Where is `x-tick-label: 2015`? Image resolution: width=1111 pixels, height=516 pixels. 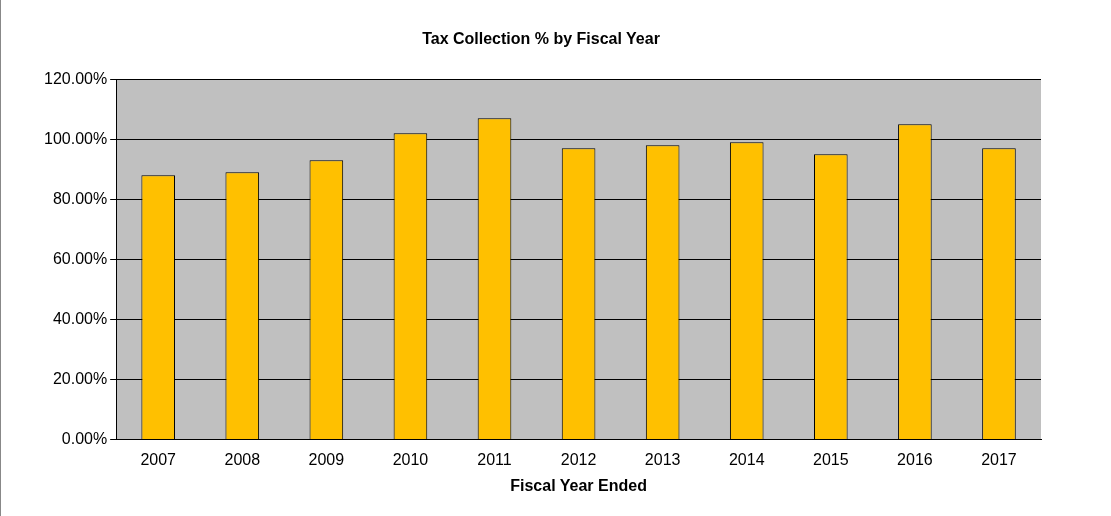 x-tick-label: 2015 is located at coordinates (831, 459).